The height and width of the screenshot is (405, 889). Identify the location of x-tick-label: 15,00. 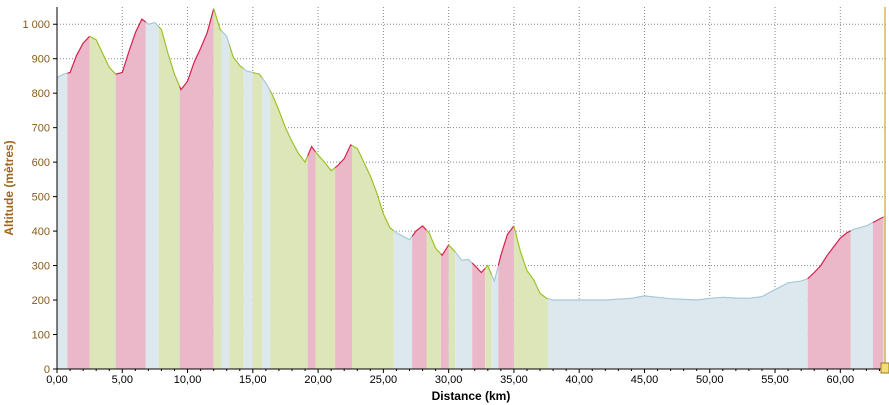
(253, 380).